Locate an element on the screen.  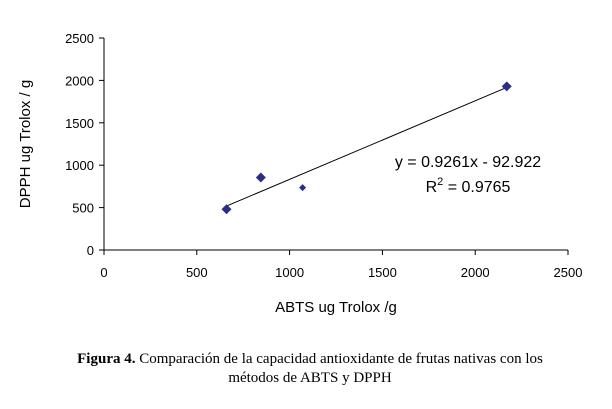
y-tick-label: 1500 is located at coordinates (79, 123).